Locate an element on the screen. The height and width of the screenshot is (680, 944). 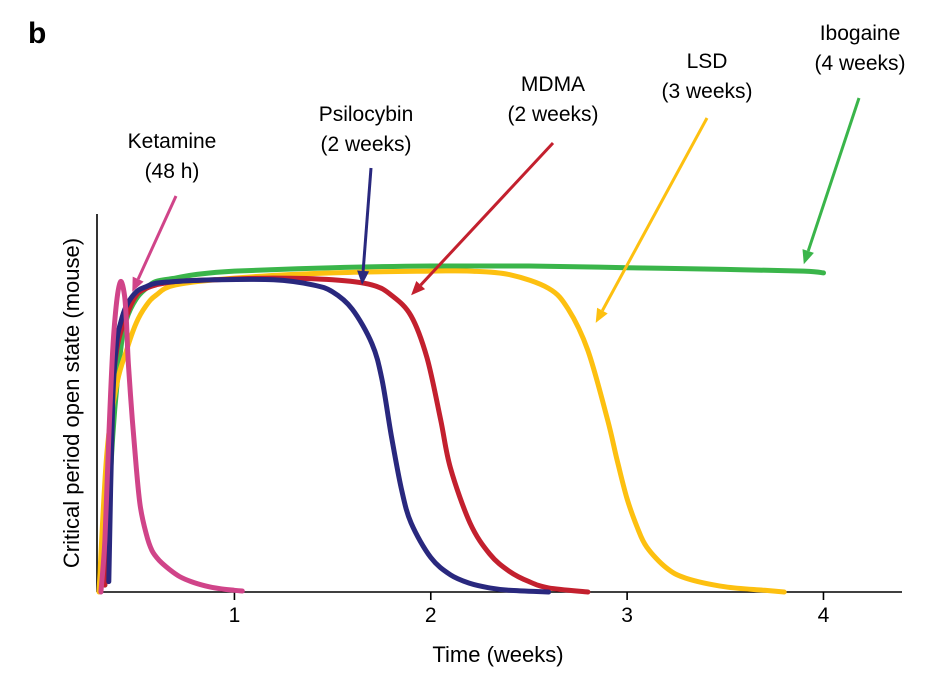
arrow-mdma is located at coordinates (487, 214).